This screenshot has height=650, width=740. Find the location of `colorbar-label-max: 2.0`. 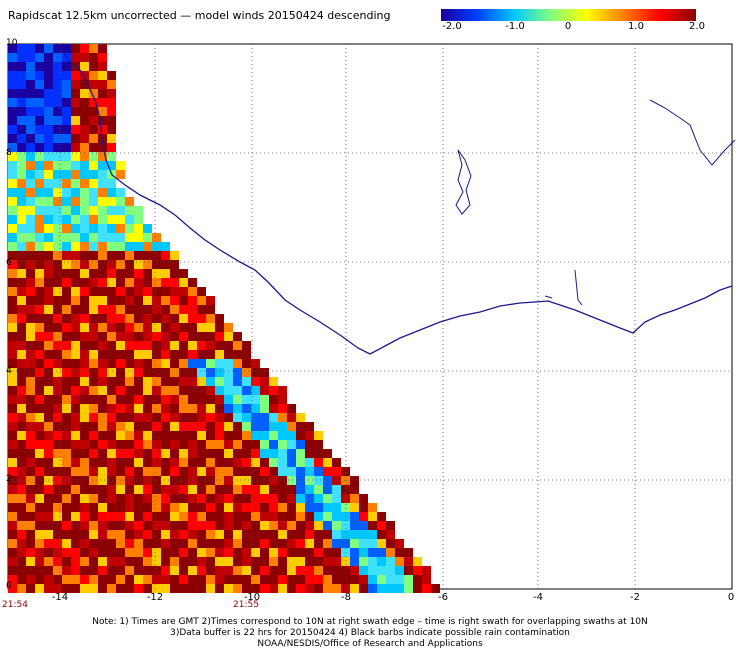

colorbar-label-max: 2.0 is located at coordinates (697, 26).